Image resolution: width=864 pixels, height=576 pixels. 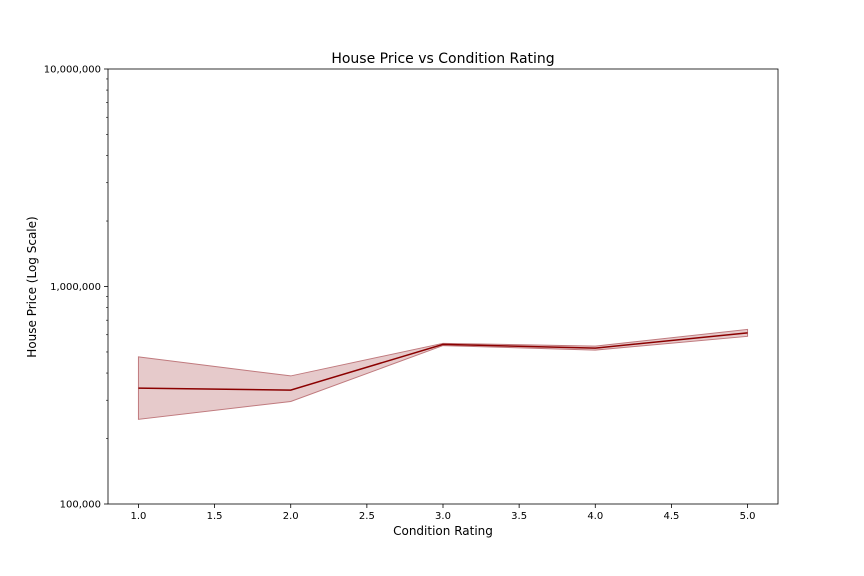 What do you see at coordinates (443, 361) in the screenshot?
I see `series-line` at bounding box center [443, 361].